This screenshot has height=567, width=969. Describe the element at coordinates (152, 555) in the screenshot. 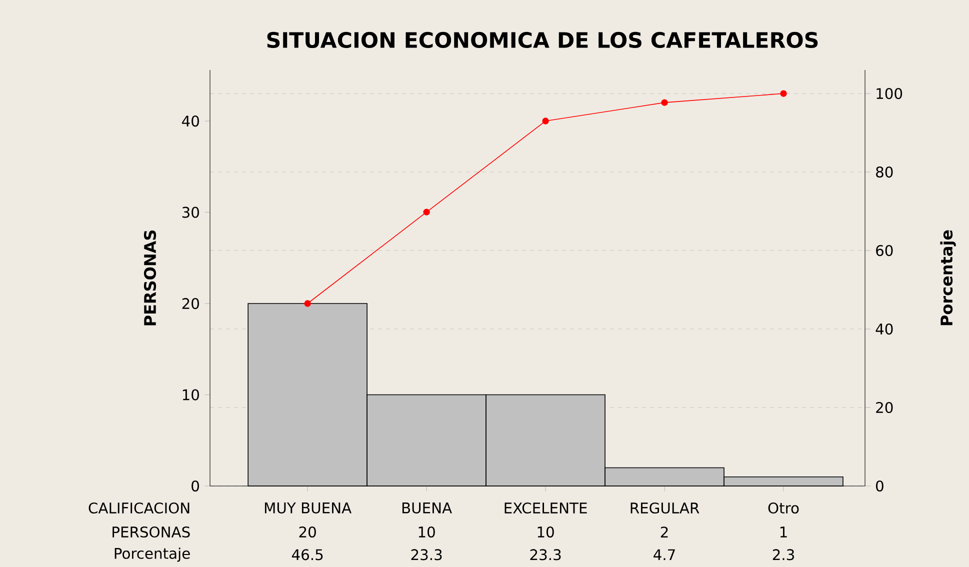

I see `text: Porcentaje` at that location.